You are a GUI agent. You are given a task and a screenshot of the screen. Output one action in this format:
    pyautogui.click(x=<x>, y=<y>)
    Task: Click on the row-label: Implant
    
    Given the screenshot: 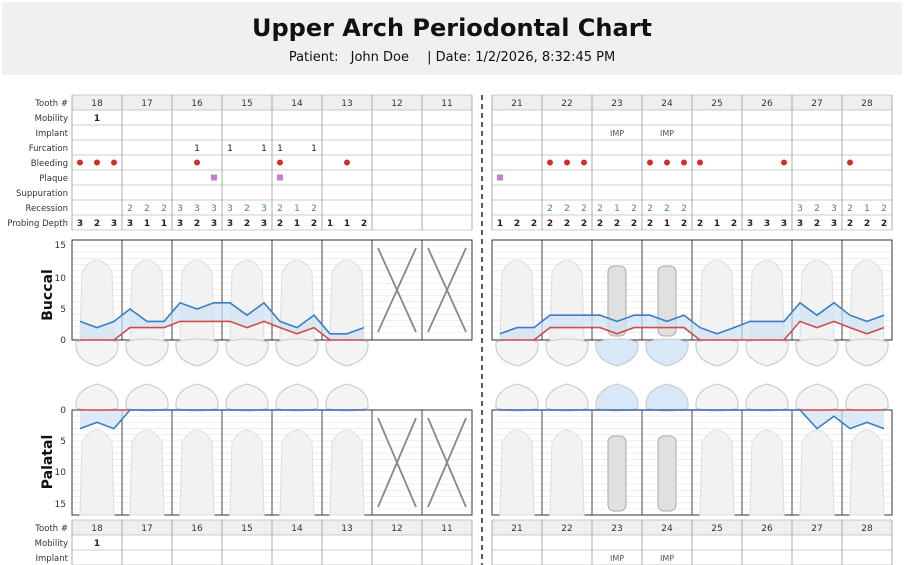 What is the action you would take?
    pyautogui.click(x=52, y=559)
    